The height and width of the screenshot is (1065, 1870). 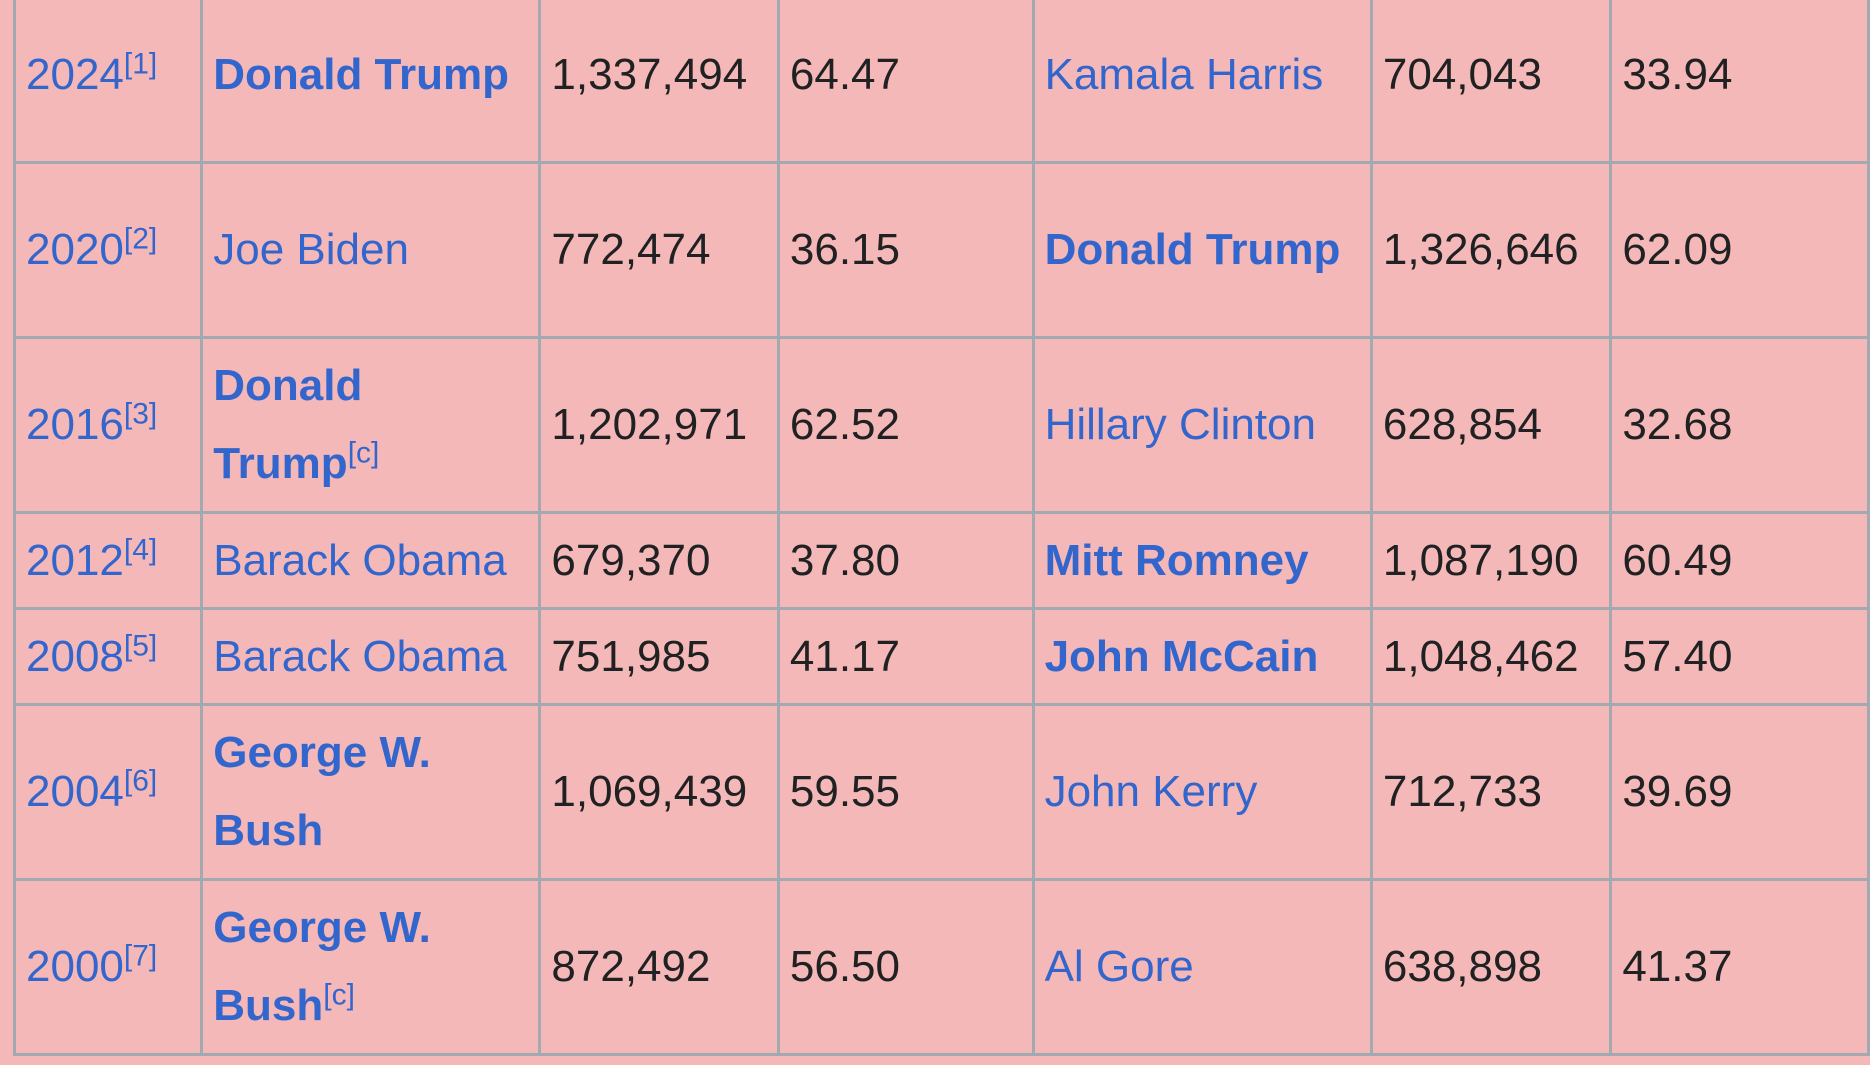 I want to click on votes-cell: 628,854, so click(x=1491, y=425).